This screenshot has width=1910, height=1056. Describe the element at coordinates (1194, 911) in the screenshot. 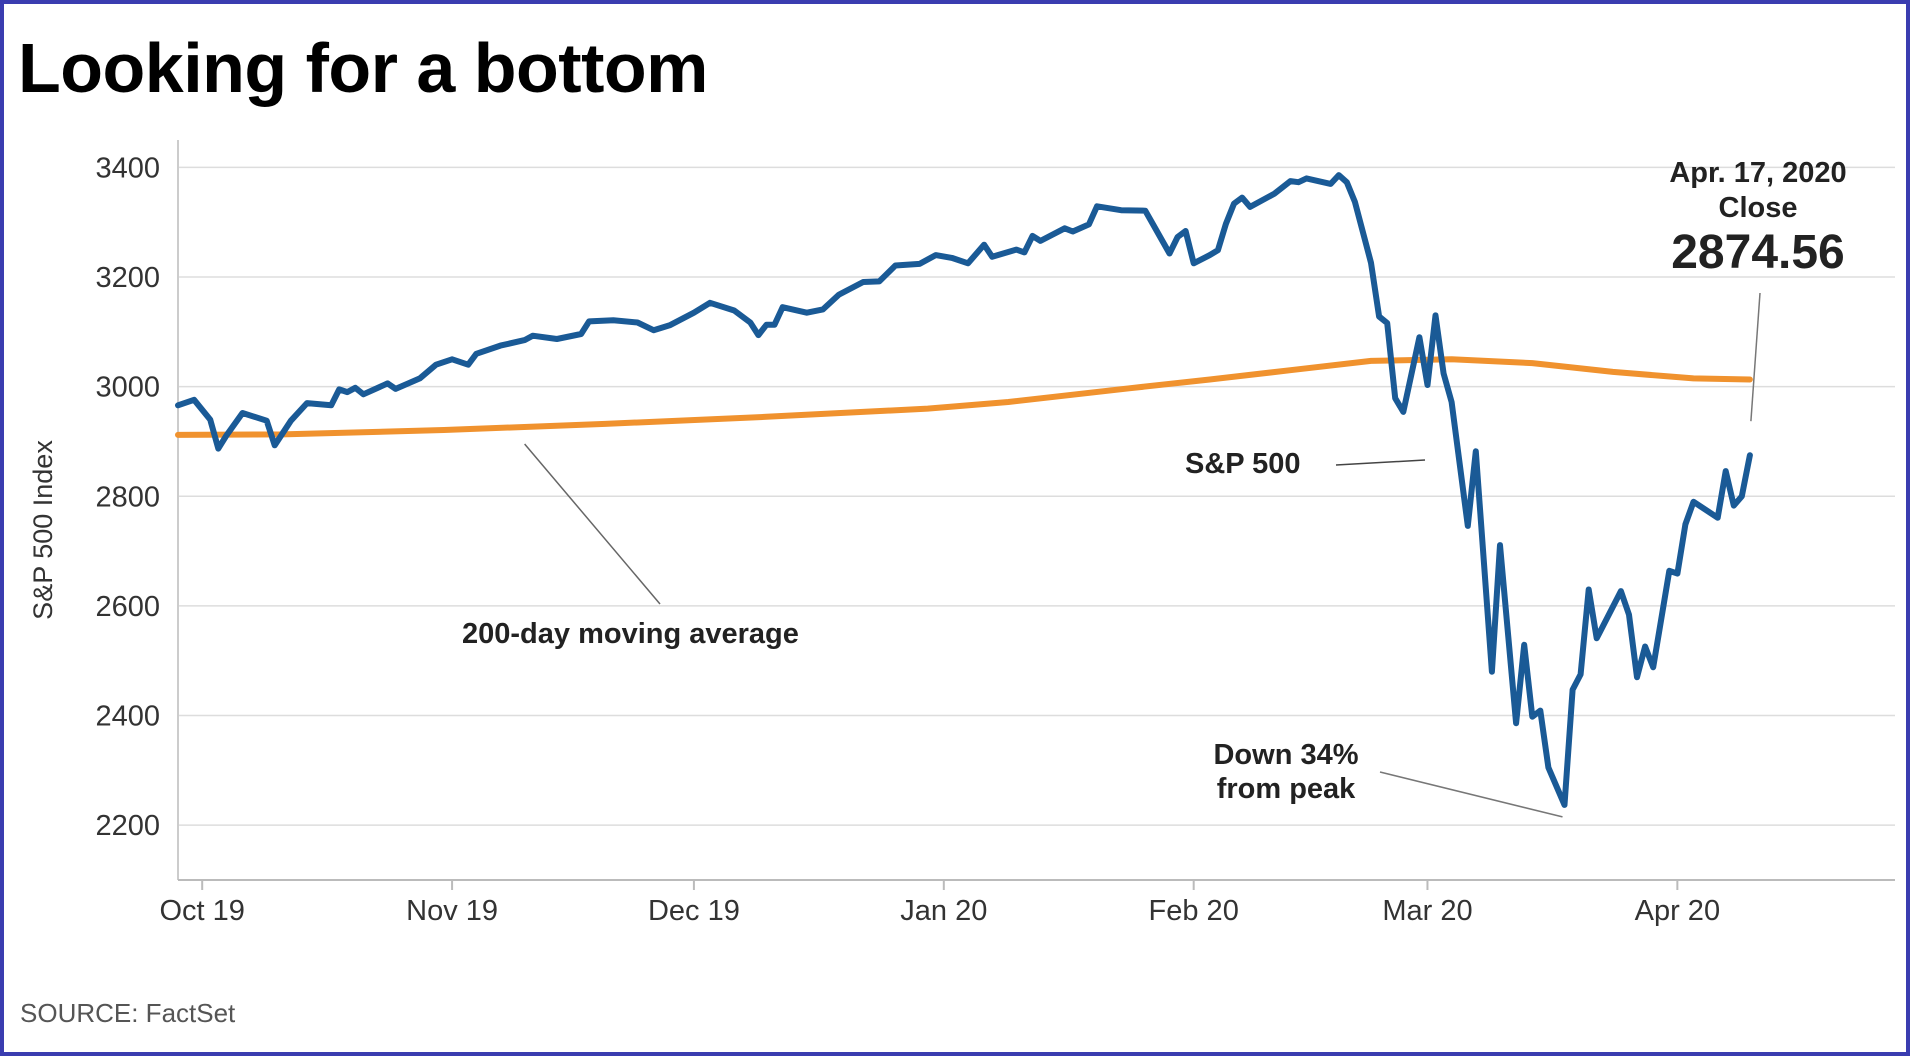

I see `x-tick-label-4: Feb 20` at that location.